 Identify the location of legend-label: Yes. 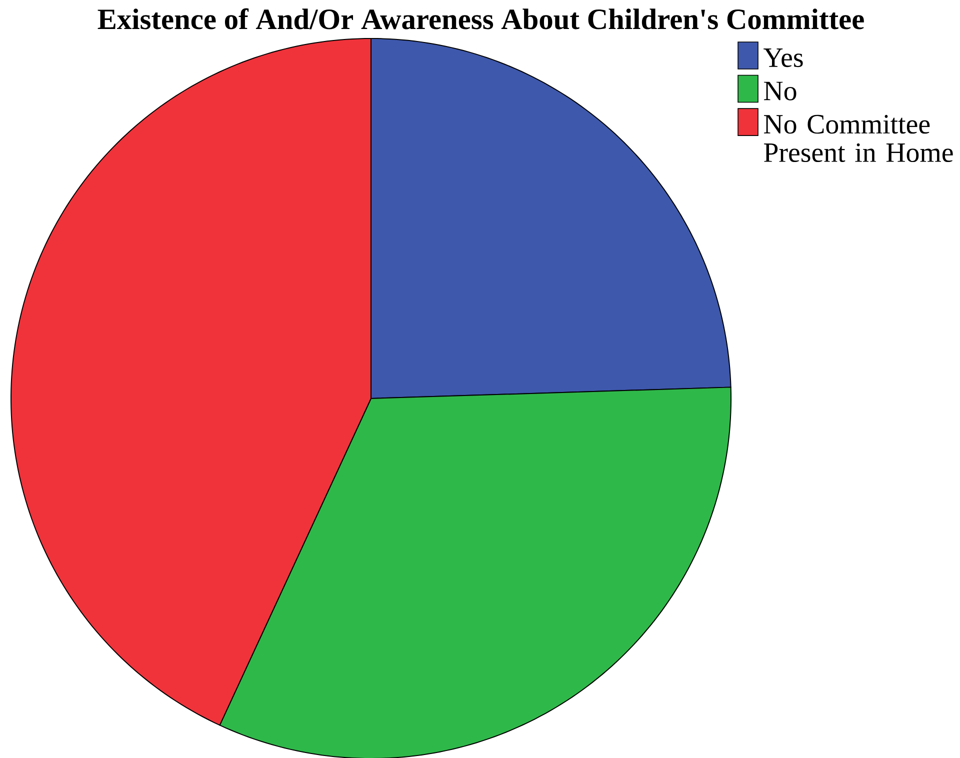
(783, 58).